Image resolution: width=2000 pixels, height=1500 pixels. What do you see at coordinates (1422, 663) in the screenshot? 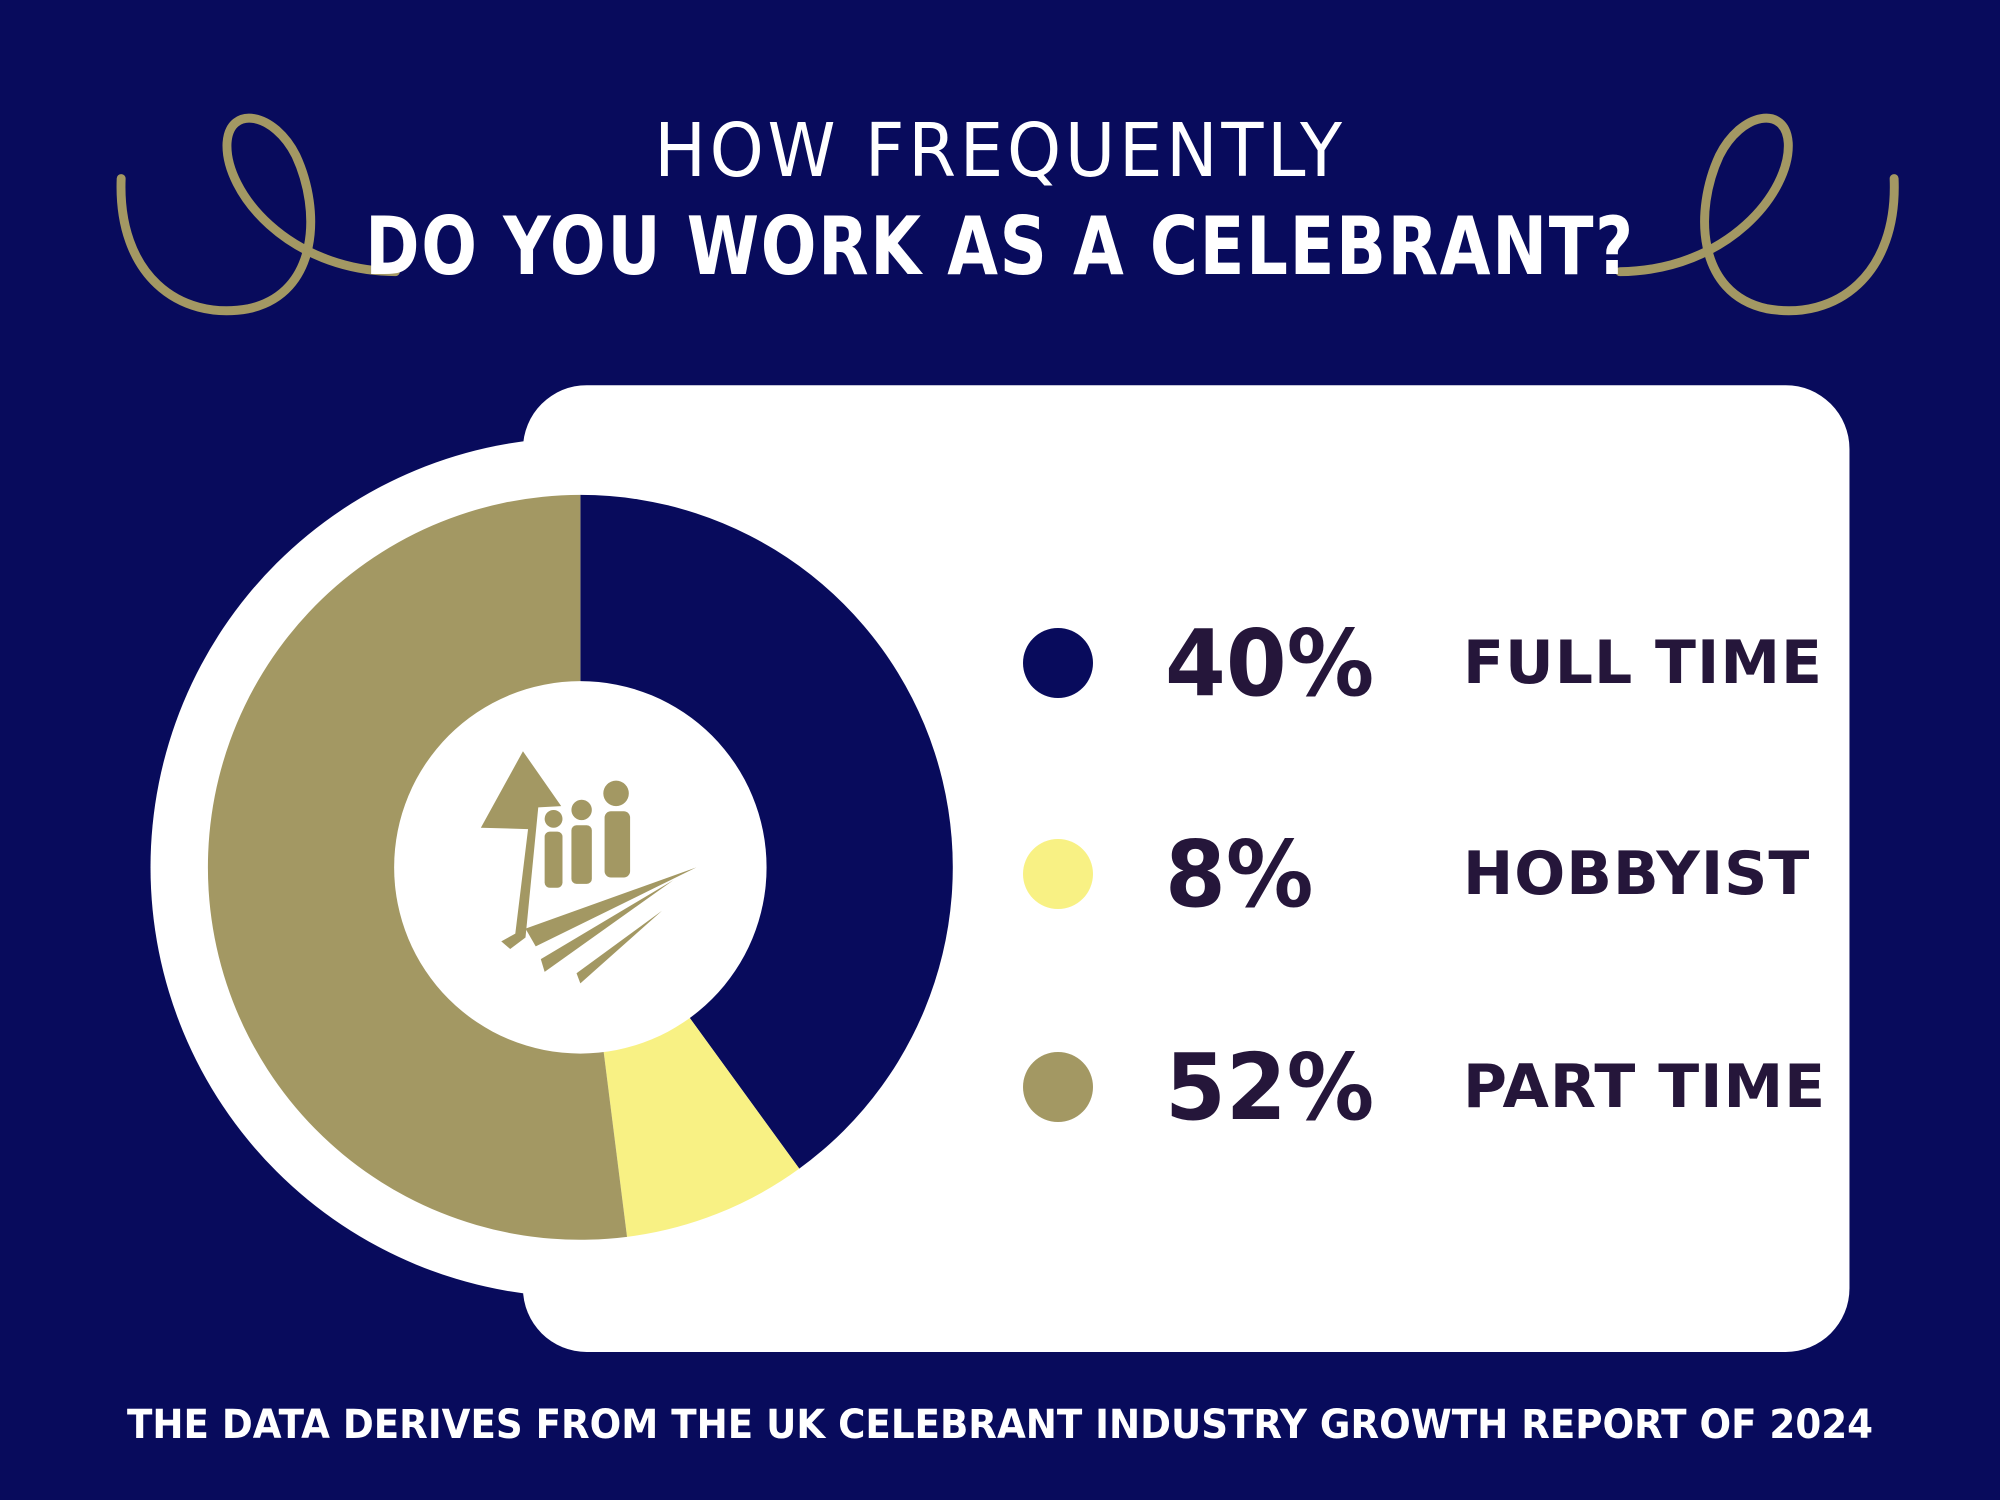
I see `legend-item-full-time: 40% FULL TIME` at bounding box center [1422, 663].